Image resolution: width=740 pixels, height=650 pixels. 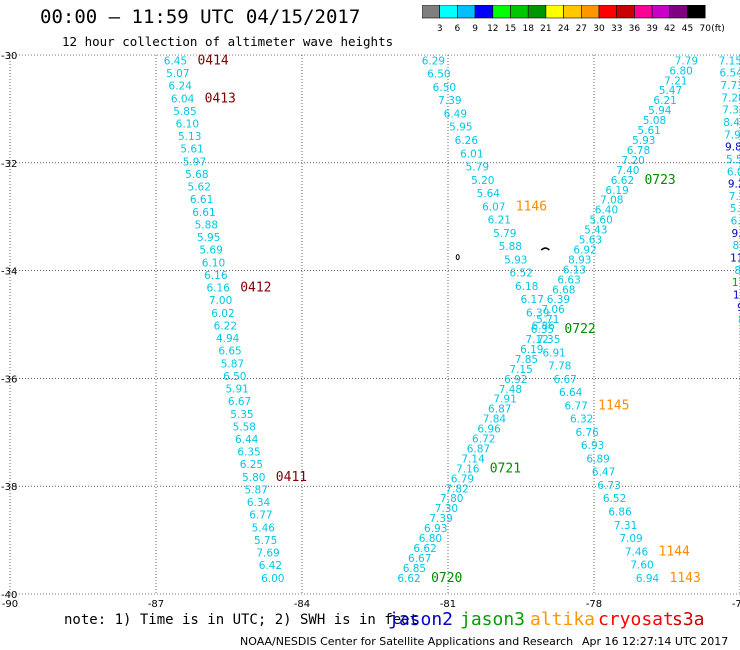 I want to click on wave-height-point: 9.75, so click(x=738, y=308).